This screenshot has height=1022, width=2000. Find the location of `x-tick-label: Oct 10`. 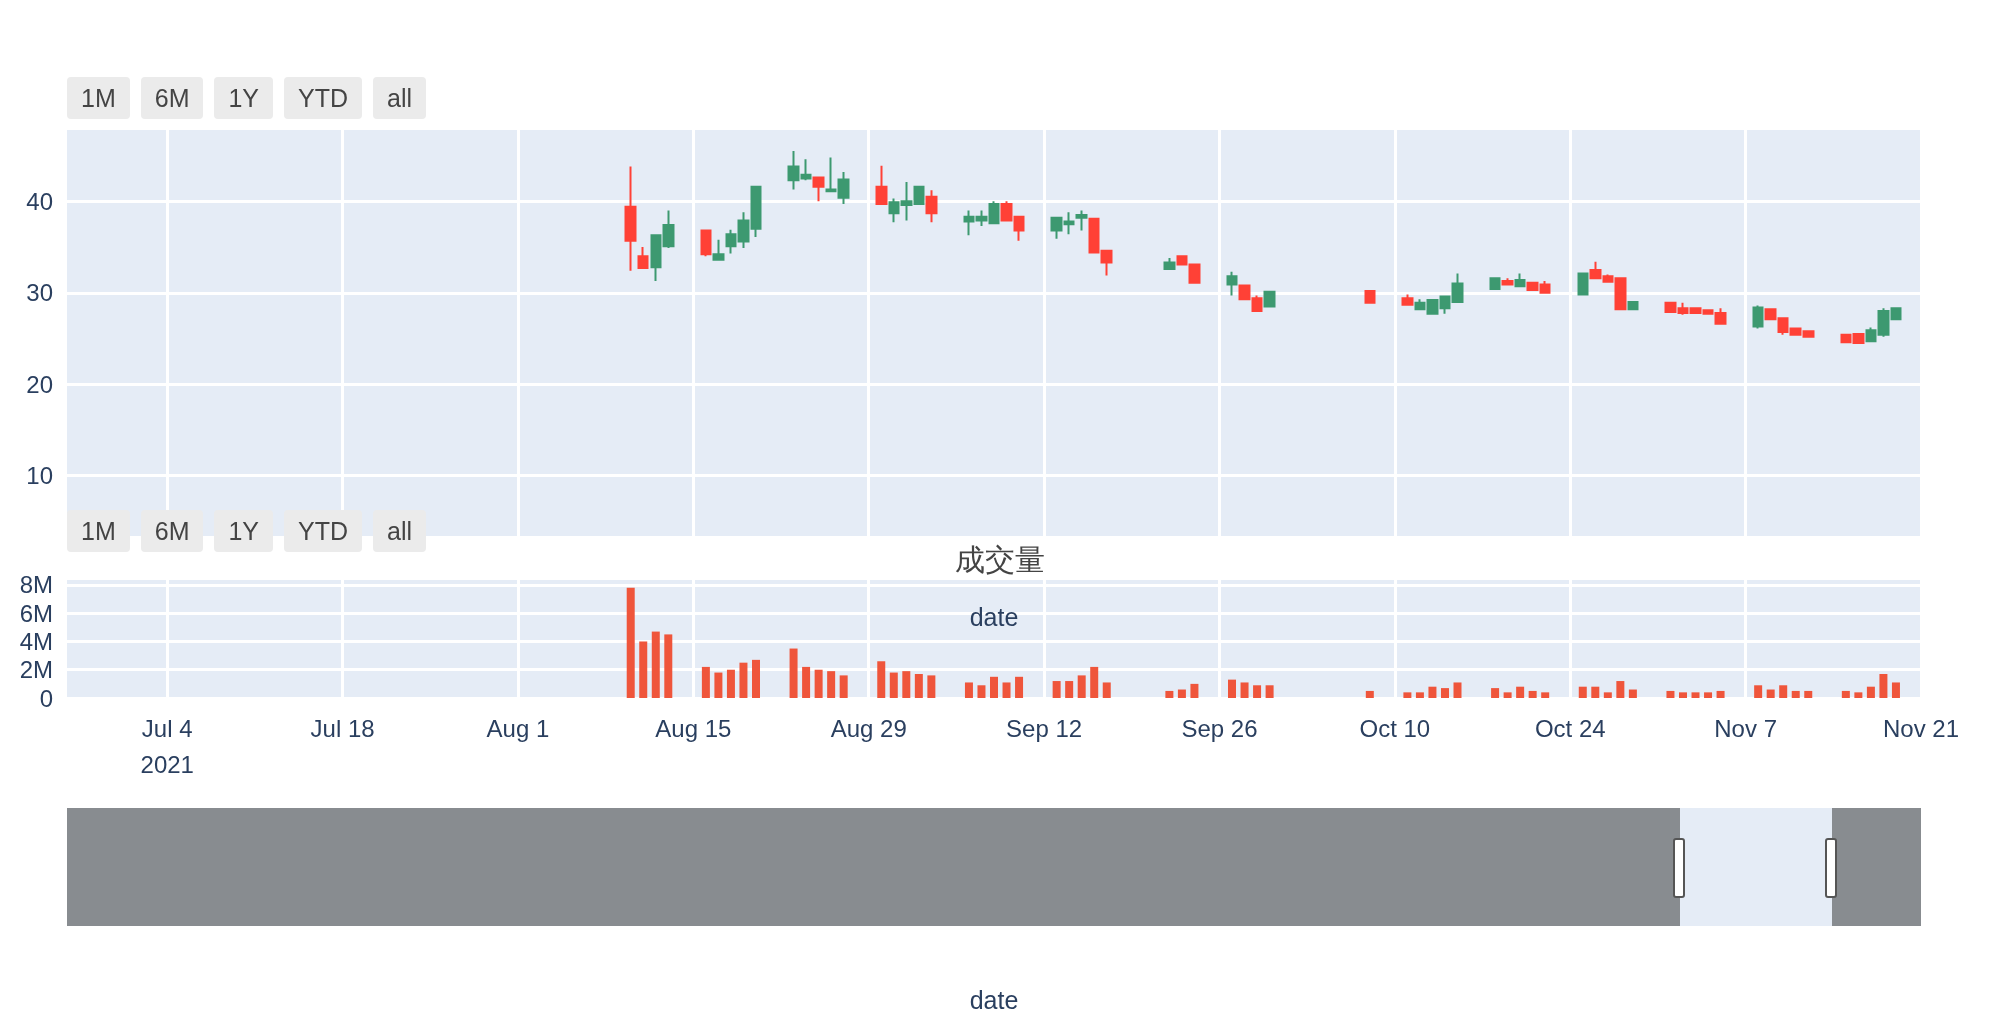

x-tick-label: Oct 10 is located at coordinates (1395, 728).